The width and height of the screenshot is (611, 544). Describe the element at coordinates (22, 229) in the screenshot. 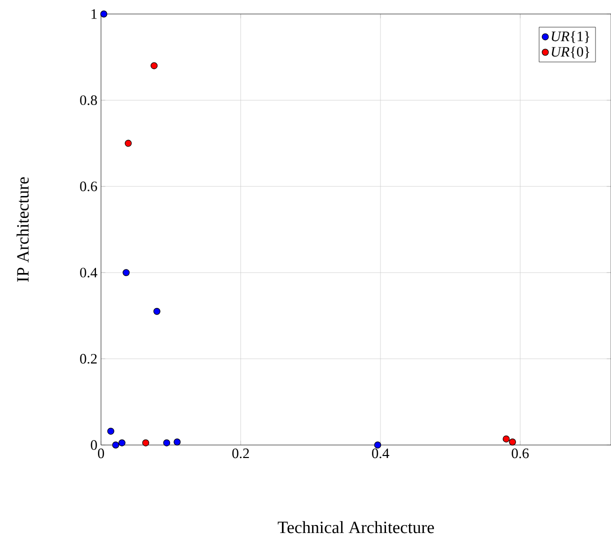

I see `y-axis-title: IP Architecture` at that location.